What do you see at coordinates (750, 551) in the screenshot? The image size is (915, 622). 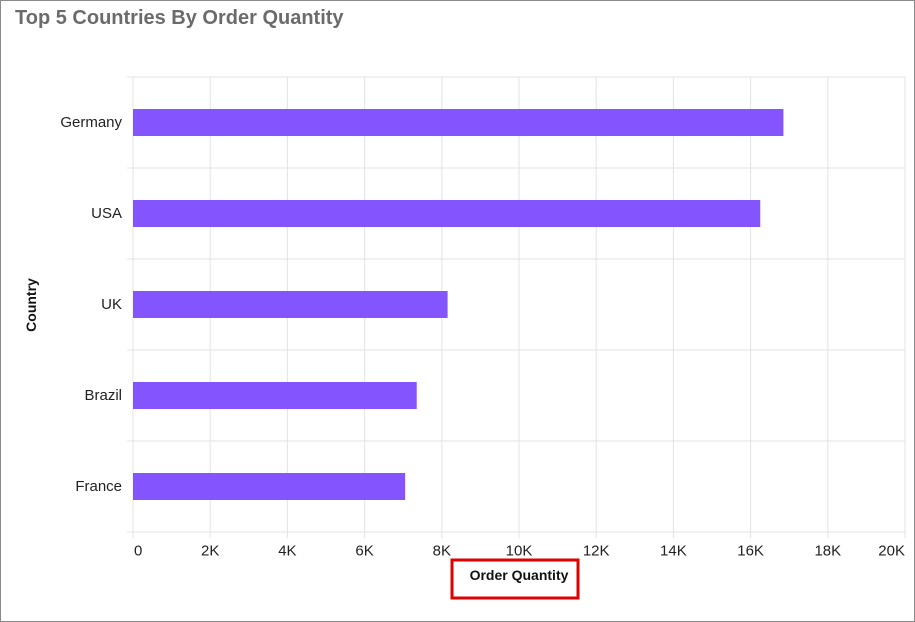 I see `x-tick-label: 16K` at bounding box center [750, 551].